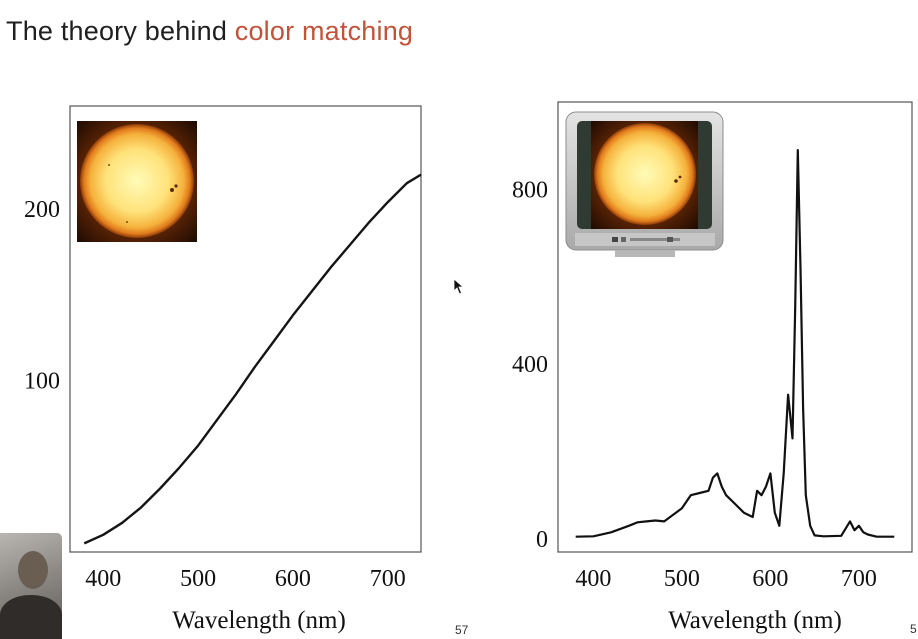 Image resolution: width=918 pixels, height=639 pixels. What do you see at coordinates (913, 629) in the screenshot?
I see `next-page-number-fragment: 5` at bounding box center [913, 629].